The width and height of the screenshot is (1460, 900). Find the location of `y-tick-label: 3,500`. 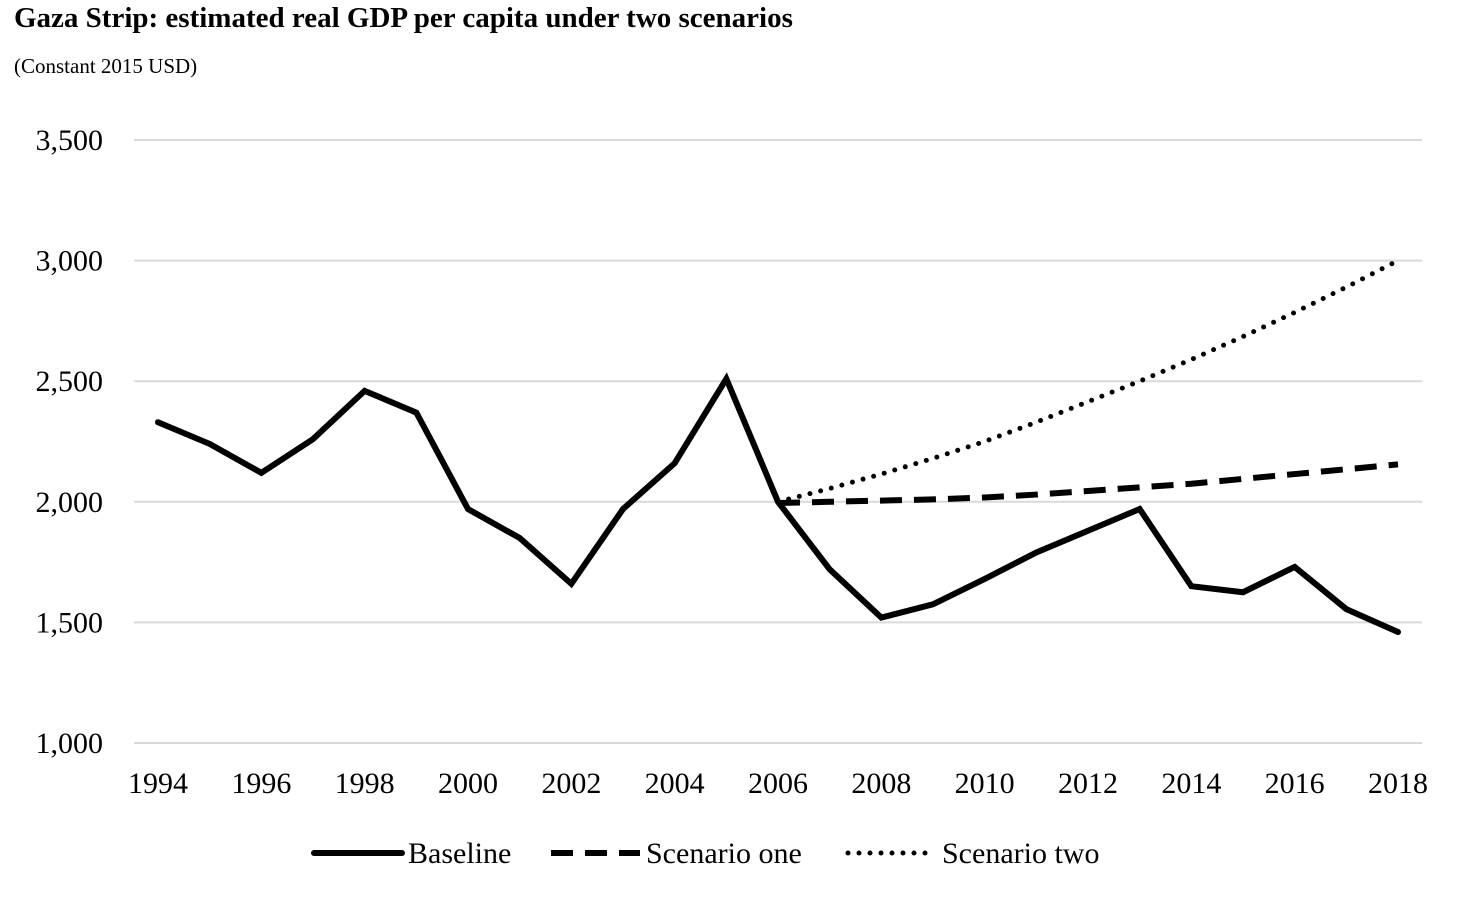

y-tick-label: 3,500 is located at coordinates (70, 140).